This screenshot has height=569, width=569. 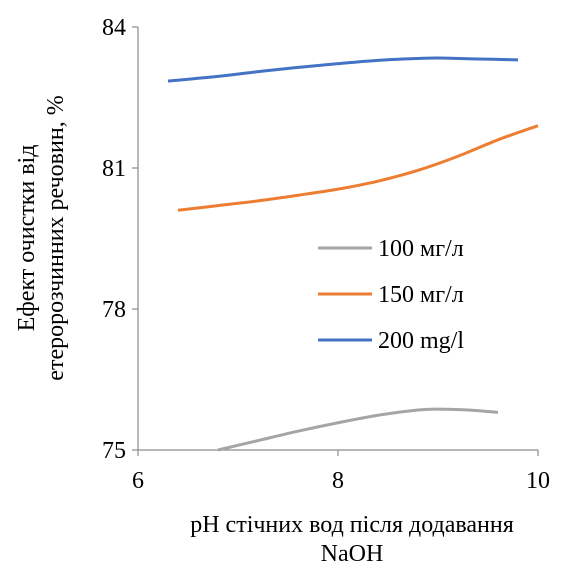 What do you see at coordinates (421, 249) in the screenshot?
I see `legend-label-1: 100 мг/л` at bounding box center [421, 249].